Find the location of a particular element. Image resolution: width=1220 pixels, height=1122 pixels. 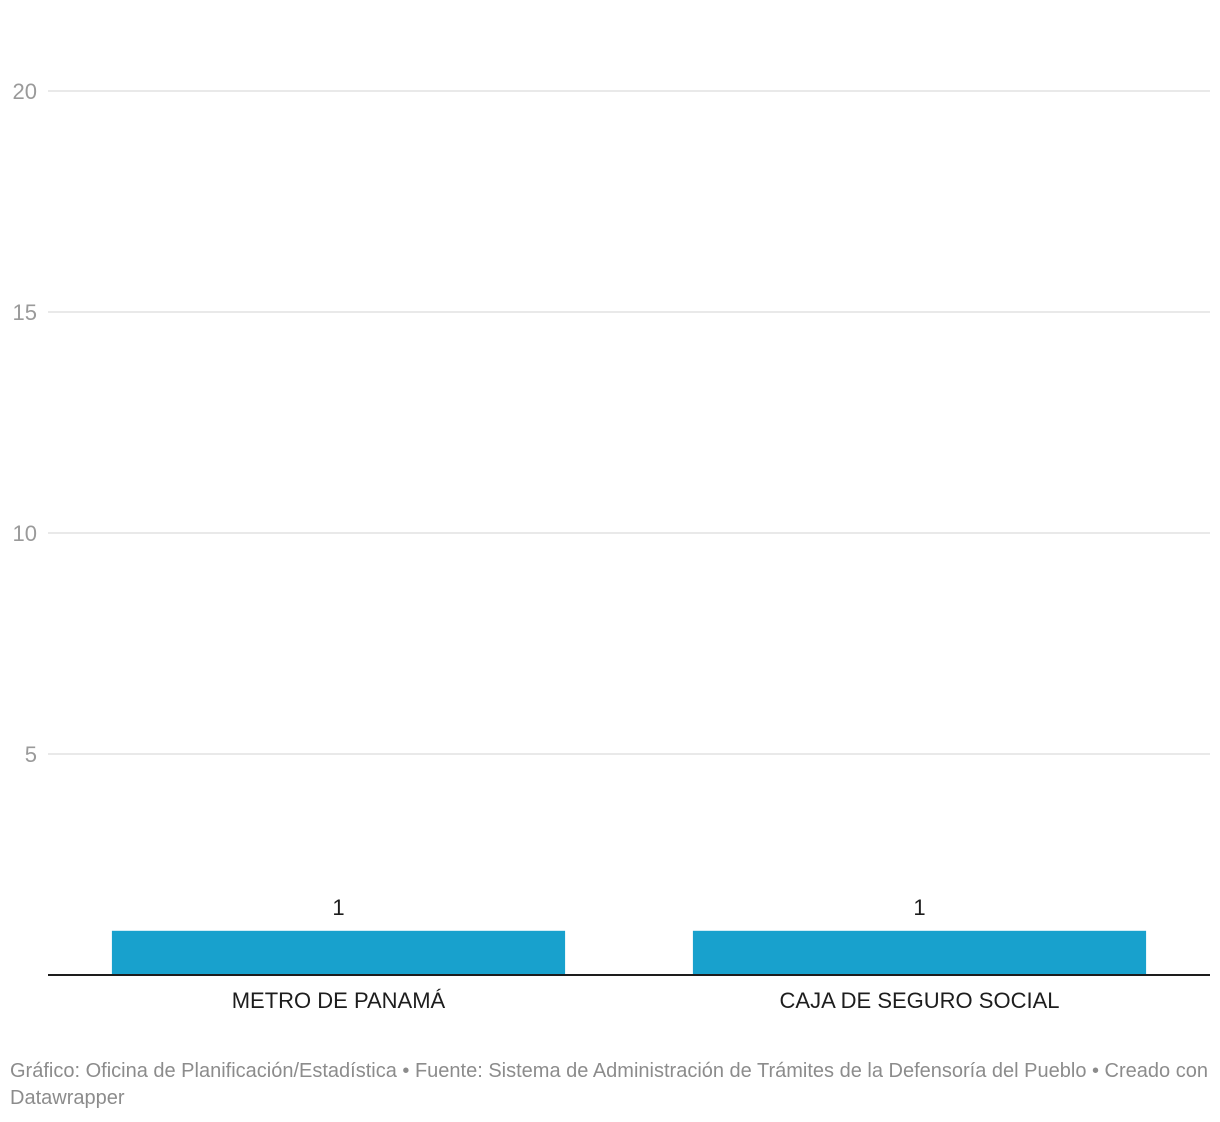

bars is located at coordinates (629, 953).